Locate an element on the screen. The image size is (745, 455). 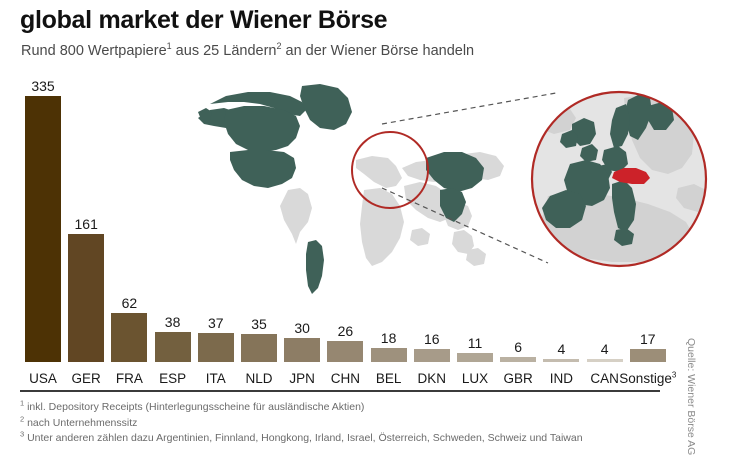
bar-category-label: JPN is located at coordinates (302, 378).